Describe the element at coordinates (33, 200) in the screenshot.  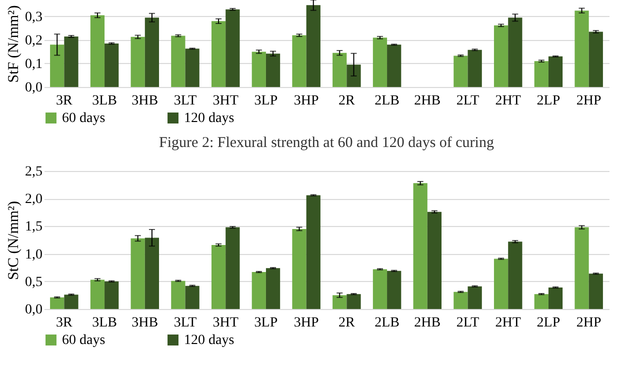
I see `y-tick-label: 2,0` at that location.